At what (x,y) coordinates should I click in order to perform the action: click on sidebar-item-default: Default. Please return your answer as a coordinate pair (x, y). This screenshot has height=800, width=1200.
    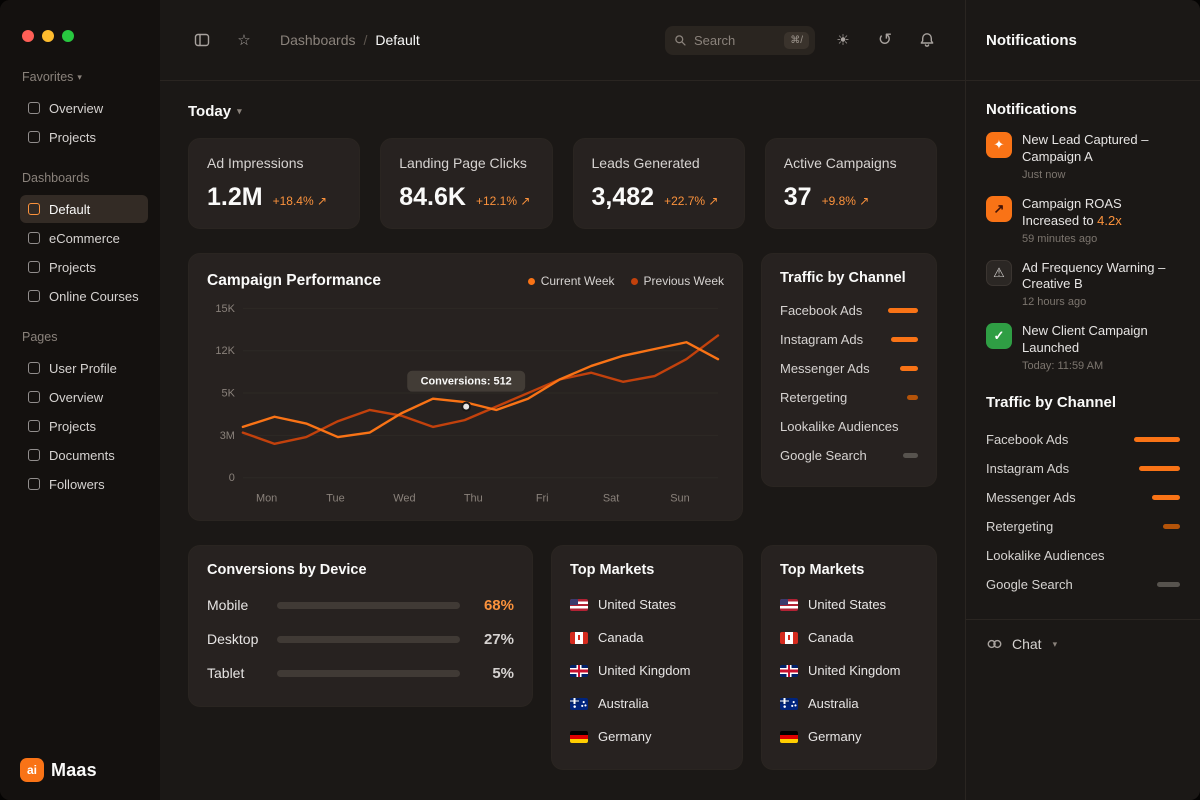
    Looking at the image, I should click on (84, 209).